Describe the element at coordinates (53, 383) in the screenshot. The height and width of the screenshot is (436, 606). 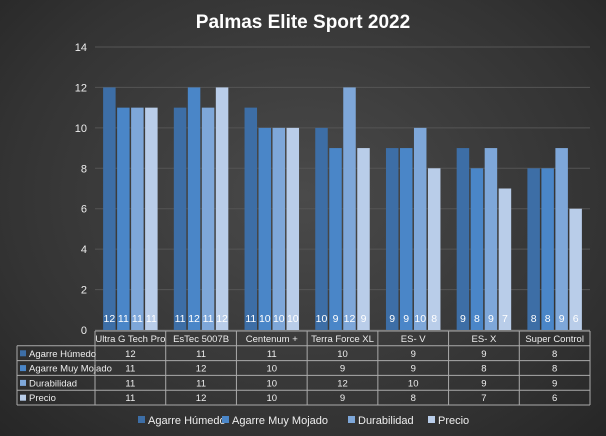
I see `series-label: Durabilidad` at that location.